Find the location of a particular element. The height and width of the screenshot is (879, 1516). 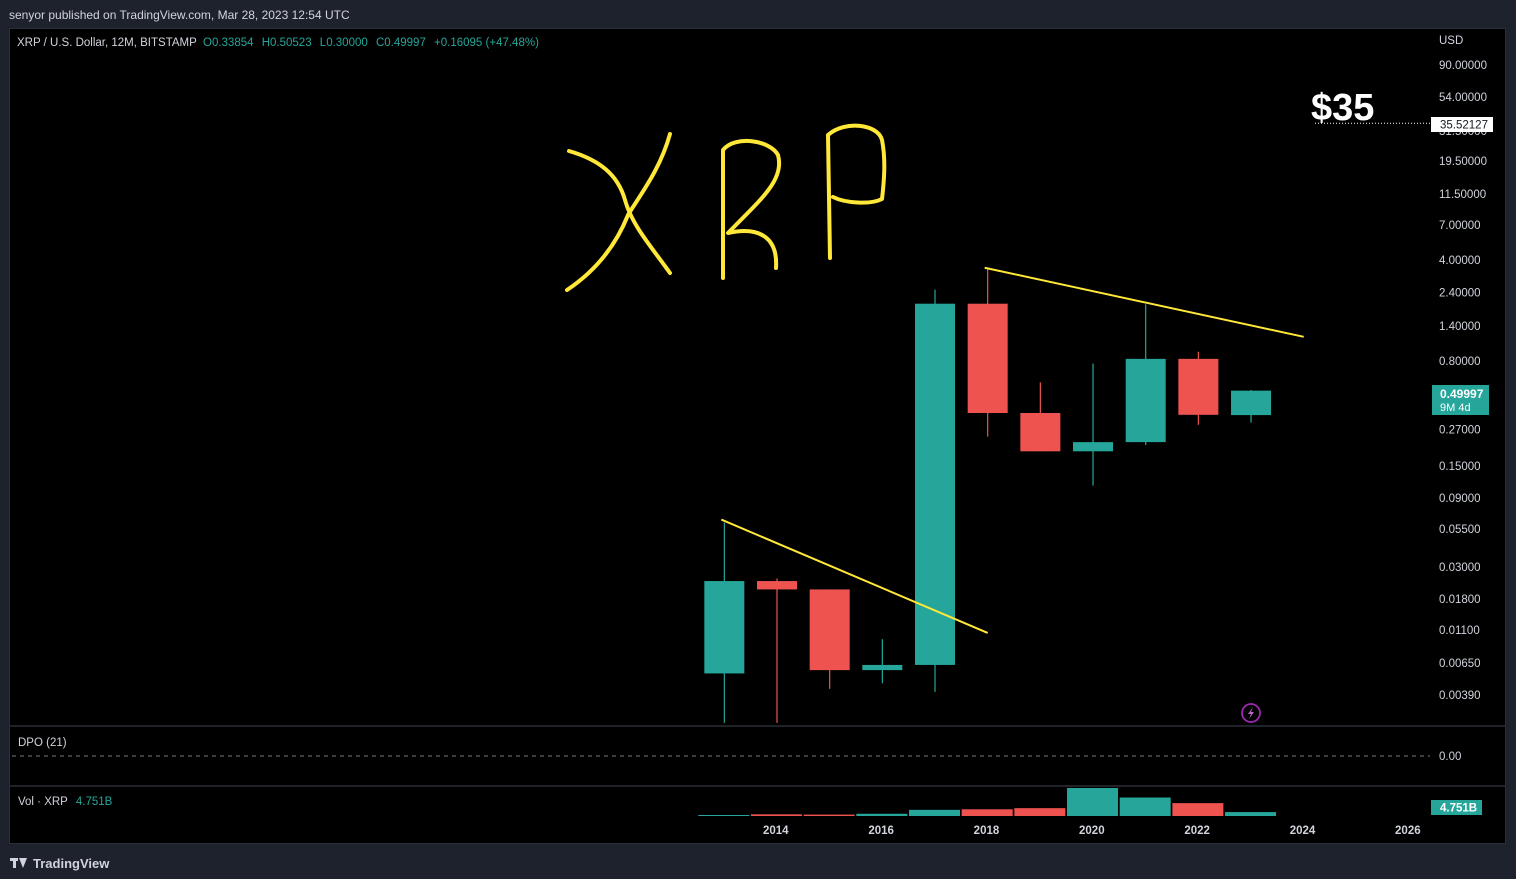

price-tick-label: 11.50000 is located at coordinates (1462, 195).